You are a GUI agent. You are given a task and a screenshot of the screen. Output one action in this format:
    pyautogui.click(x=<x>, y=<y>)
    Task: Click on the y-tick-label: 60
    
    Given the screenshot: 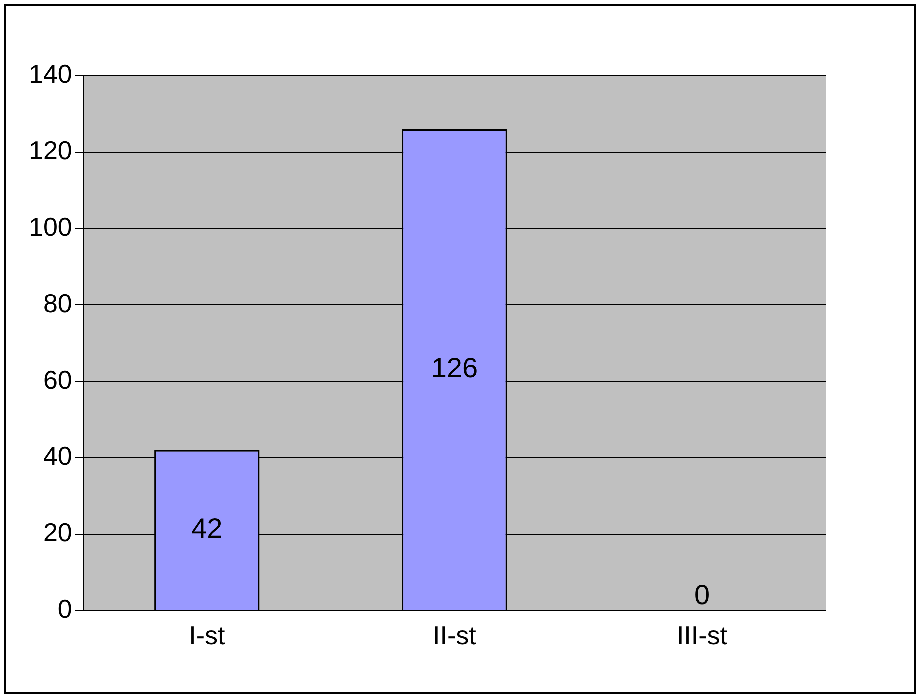 What is the action you would take?
    pyautogui.click(x=57, y=379)
    